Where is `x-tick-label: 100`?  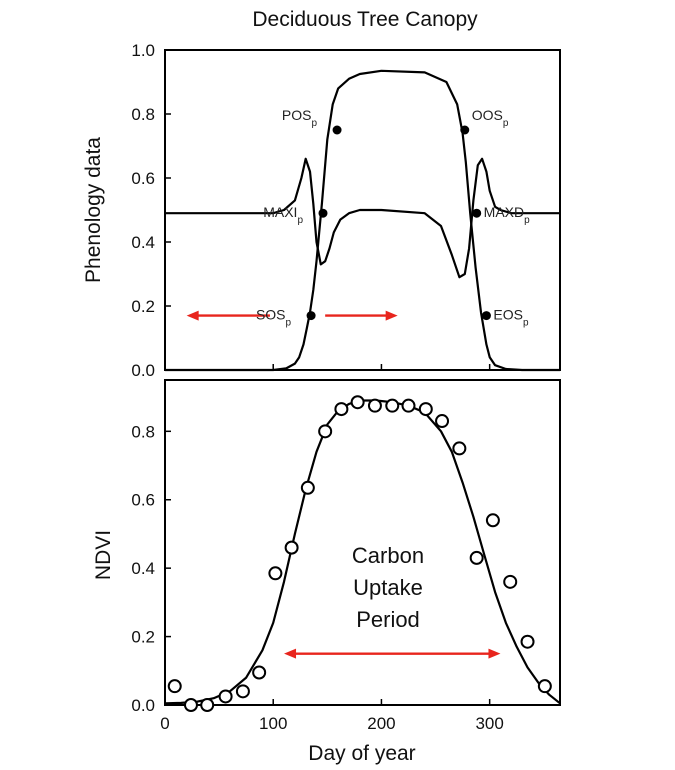
x-tick-label: 100 is located at coordinates (273, 723).